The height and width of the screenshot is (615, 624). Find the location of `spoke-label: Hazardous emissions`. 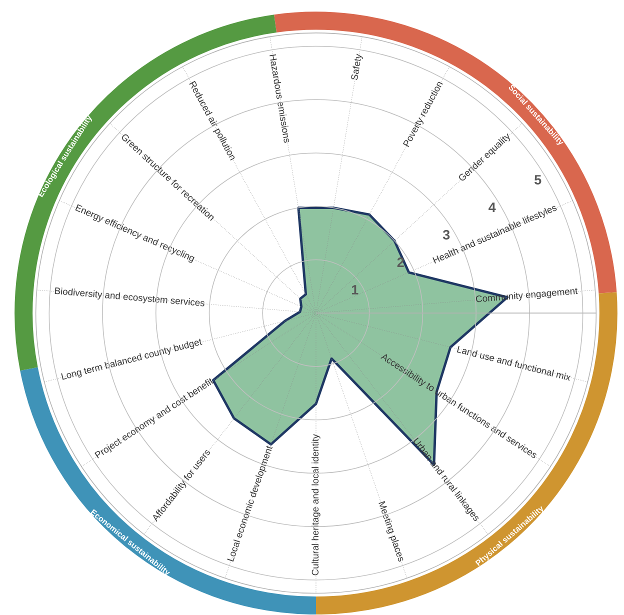

spoke-label: Hazardous emissions is located at coordinates (279, 98).